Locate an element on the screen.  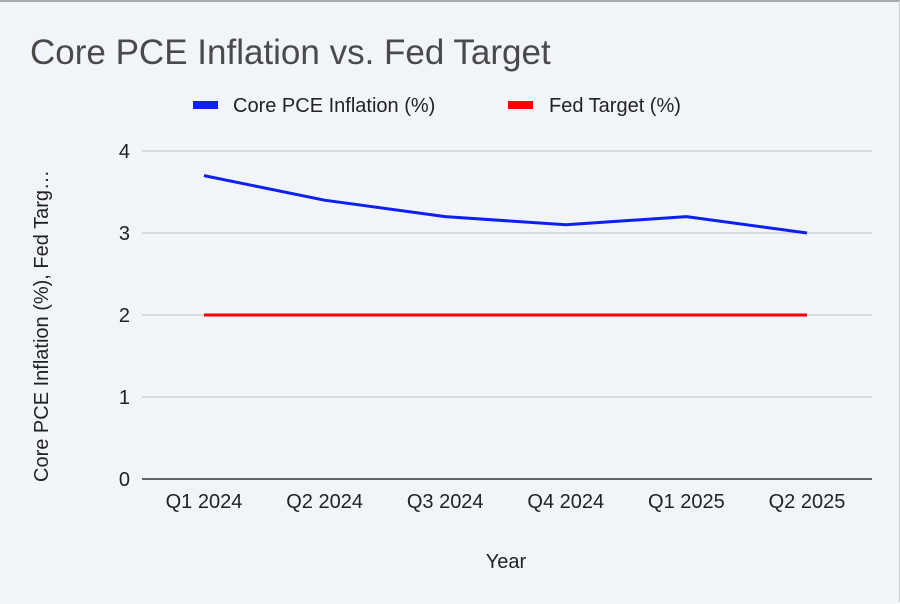
y-tick-label: 1 is located at coordinates (124, 398).